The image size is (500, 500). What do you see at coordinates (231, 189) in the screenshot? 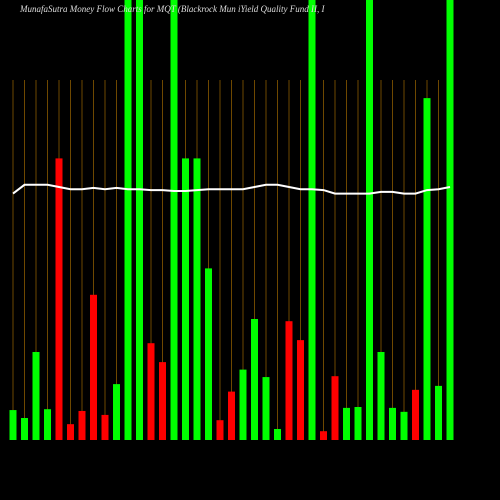
I see `price-line` at bounding box center [231, 189].